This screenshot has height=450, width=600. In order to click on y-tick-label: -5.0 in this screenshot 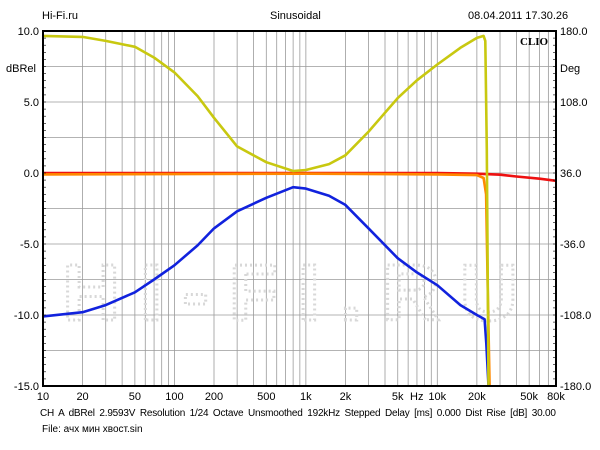, I will do `click(29, 245)`.